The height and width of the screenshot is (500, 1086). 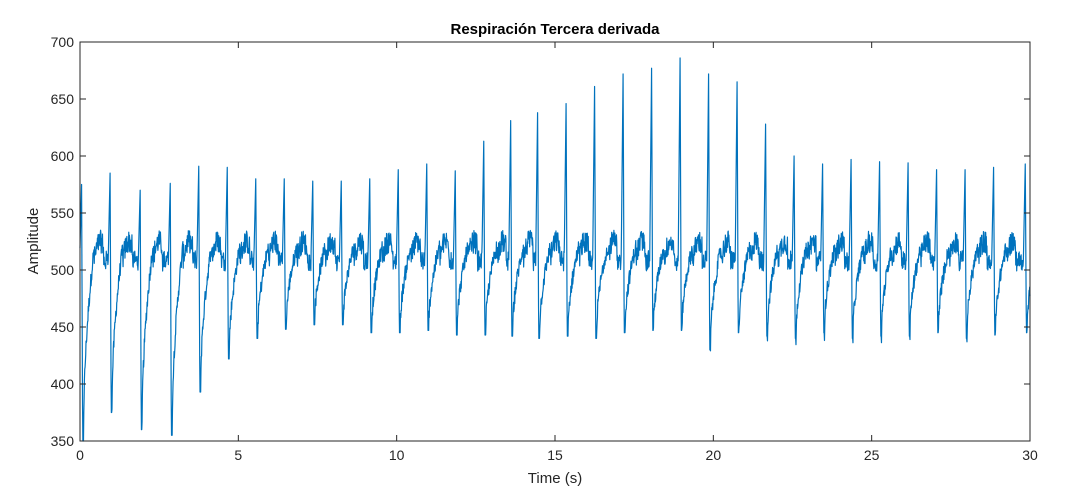 I want to click on x-axis-label: Time (s), so click(x=555, y=478).